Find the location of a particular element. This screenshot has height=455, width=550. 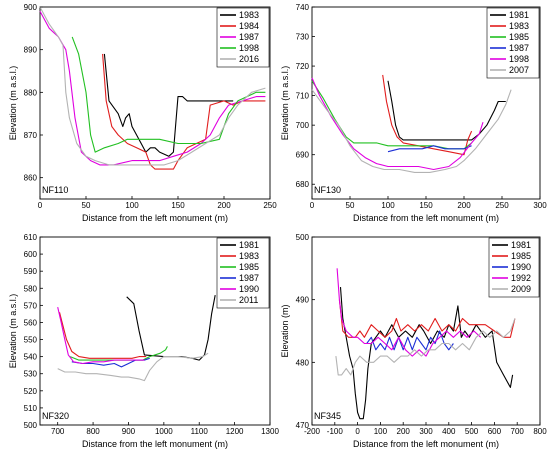

y-tick-label: 690 is located at coordinates (303, 155).